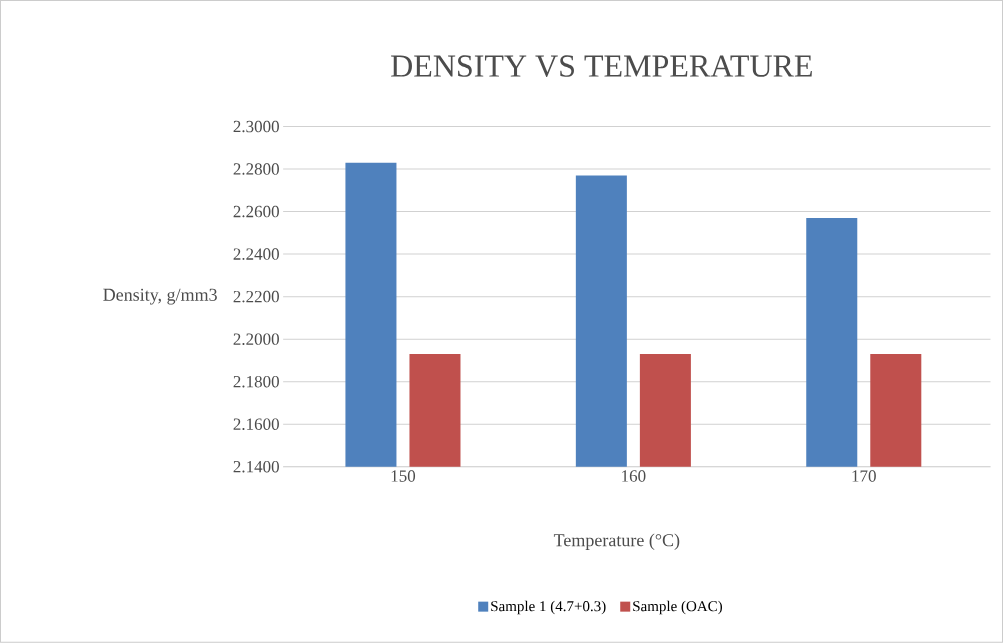 The width and height of the screenshot is (1003, 643). Describe the element at coordinates (256, 254) in the screenshot. I see `y-tick-label: 2.2400` at that location.